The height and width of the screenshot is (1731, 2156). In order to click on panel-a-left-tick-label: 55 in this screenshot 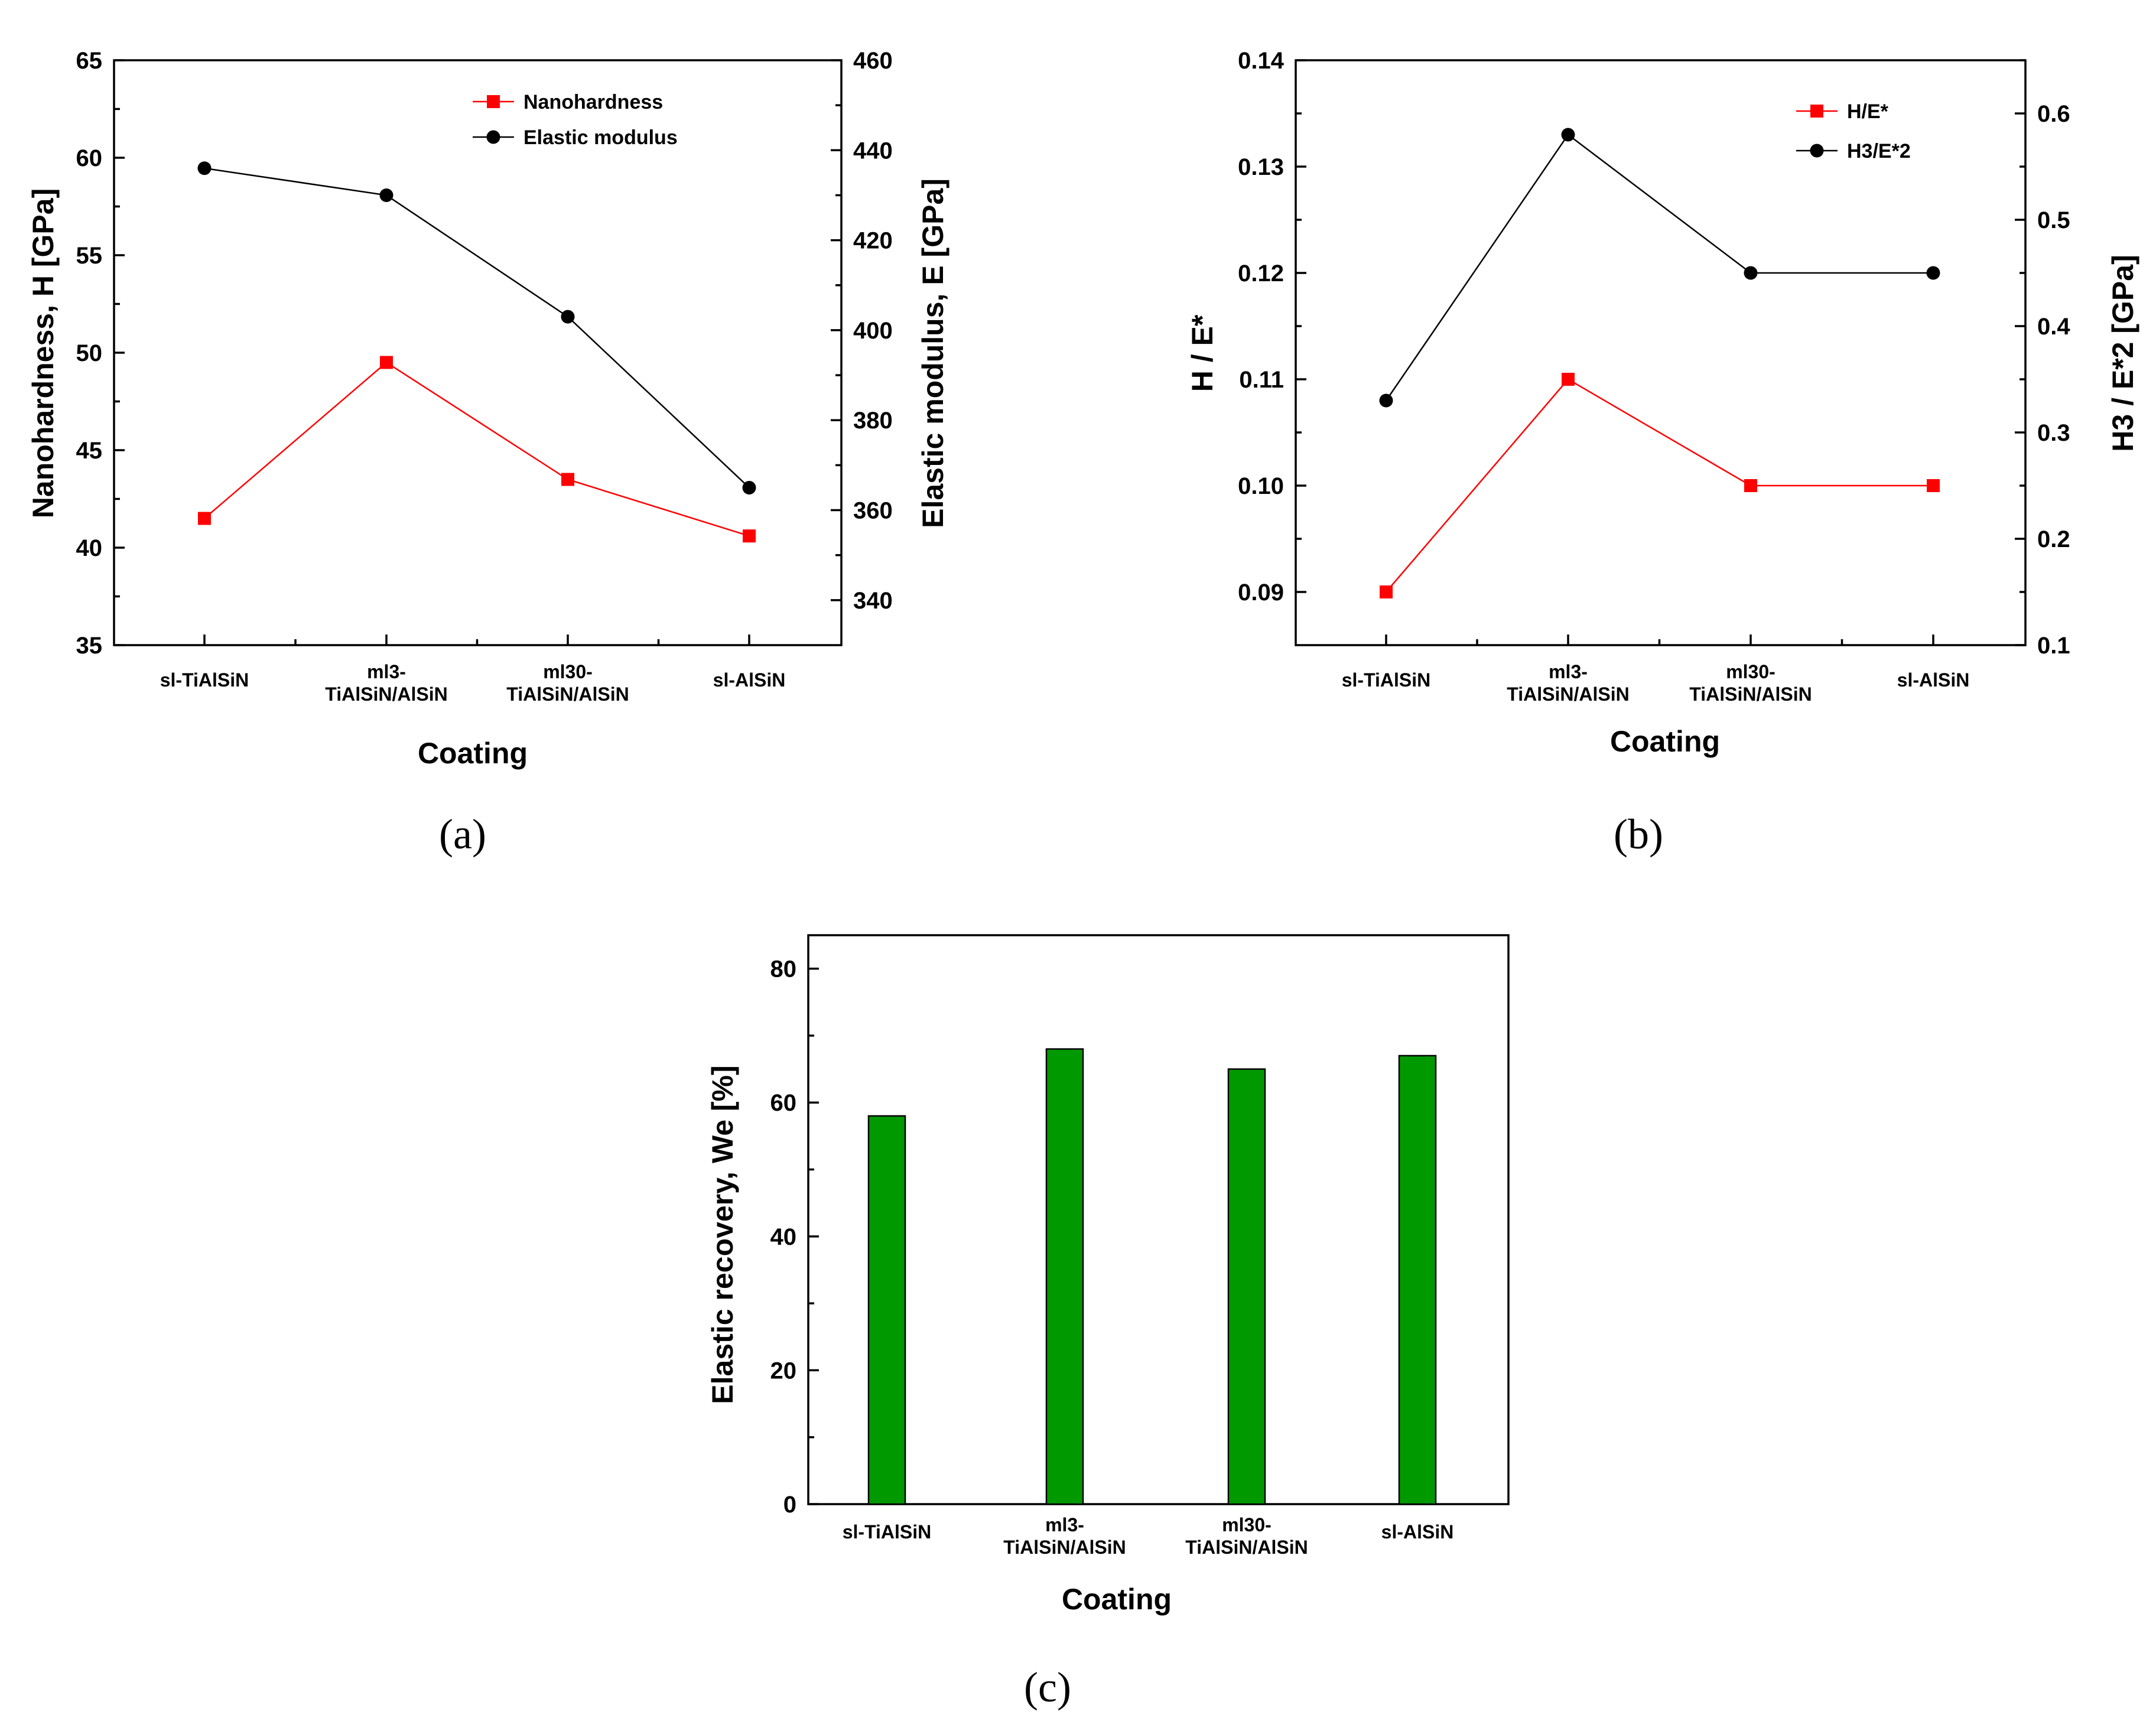, I will do `click(89, 256)`.